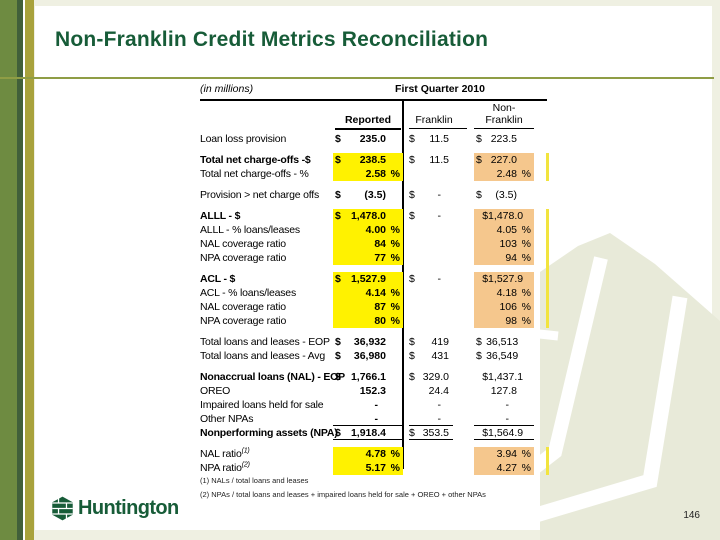 The width and height of the screenshot is (720, 540). What do you see at coordinates (260, 195) in the screenshot?
I see `row-label: Provision > net charge offs` at bounding box center [260, 195].